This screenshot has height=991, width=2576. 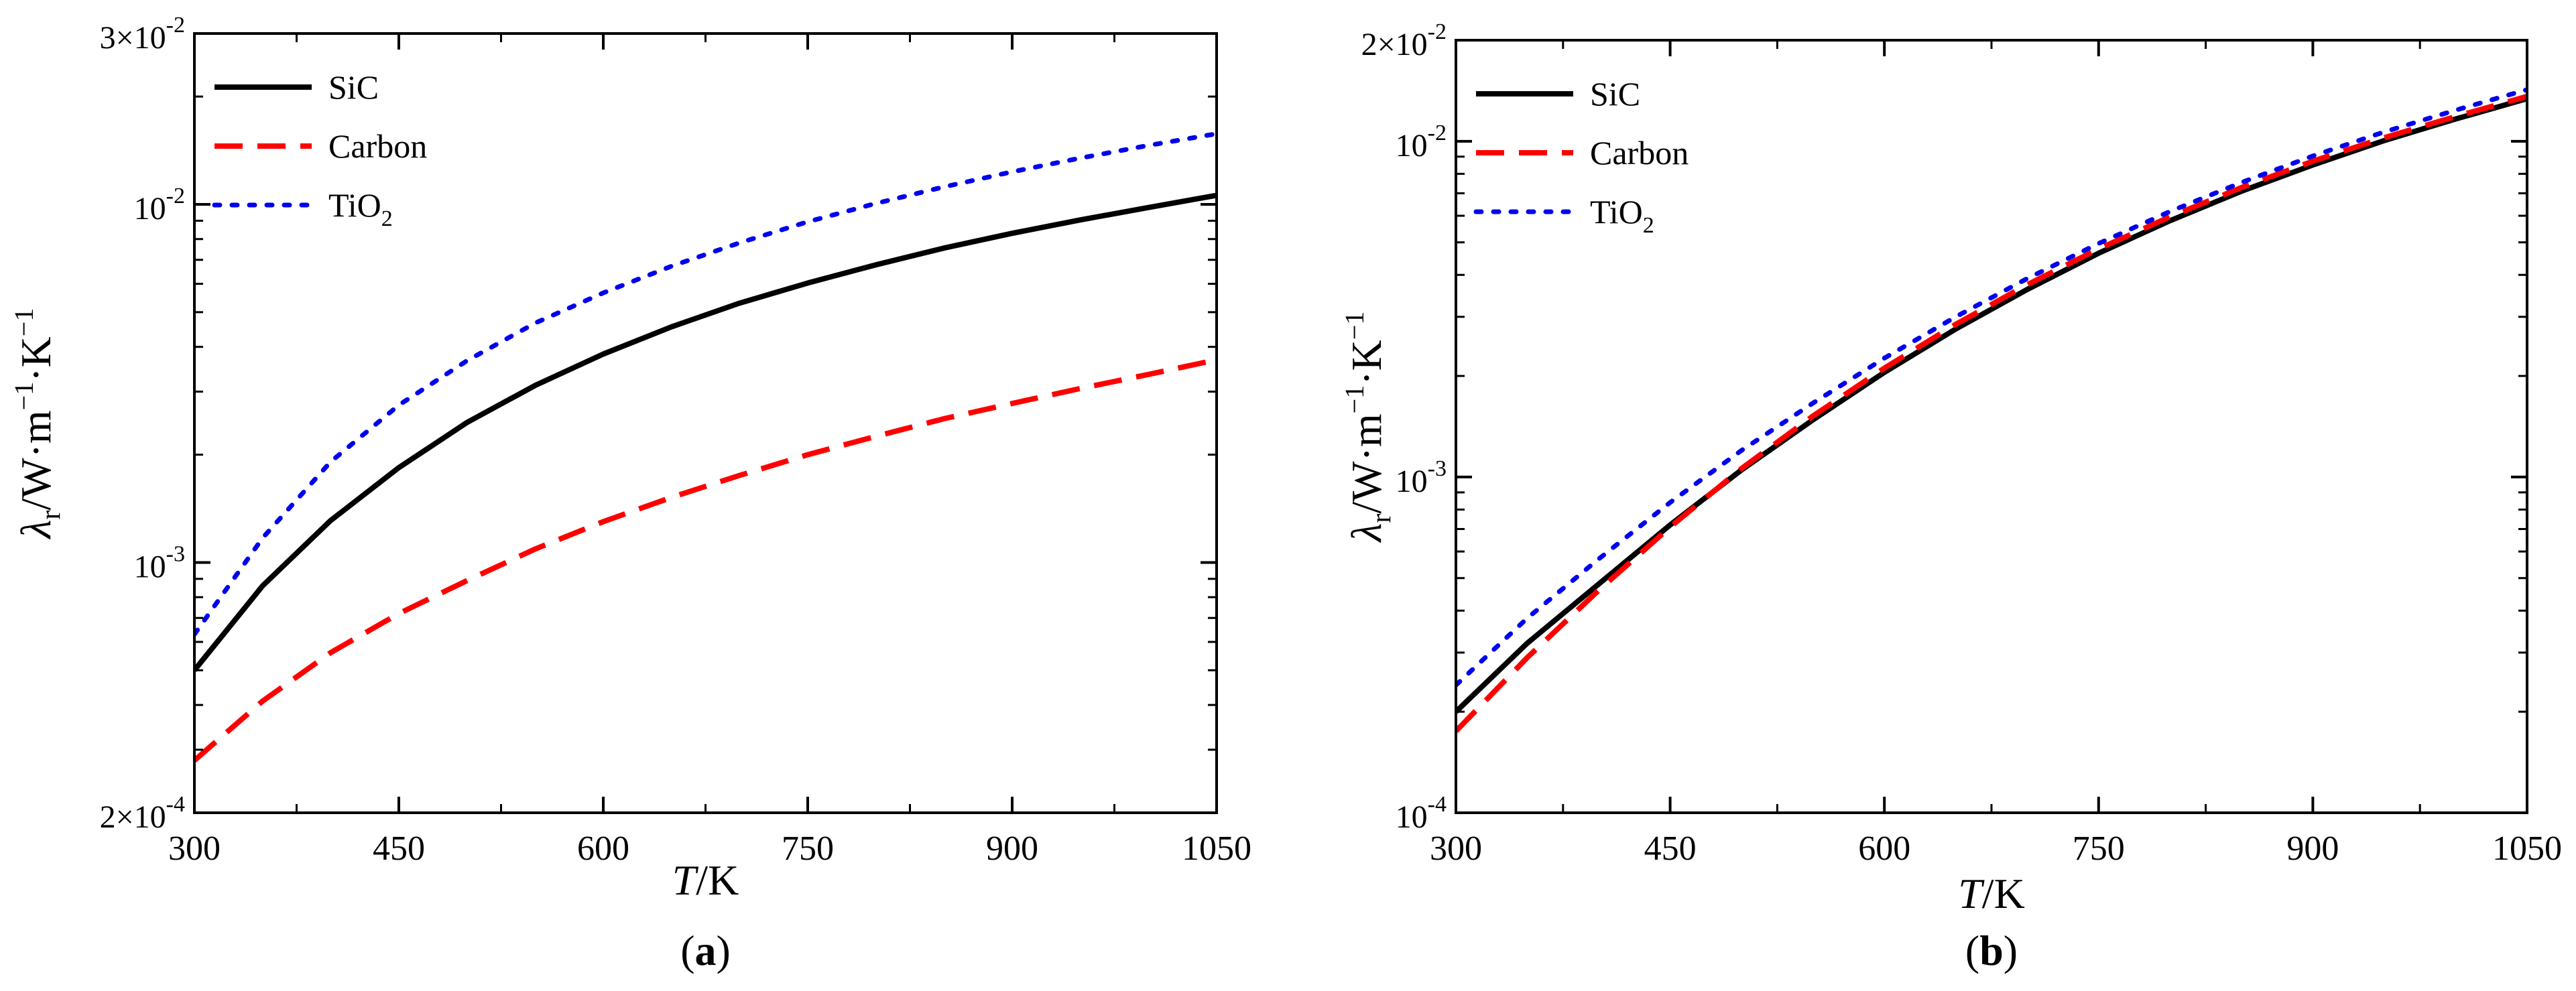 I want to click on y-tick-label: 10⁻⁴, so click(x=1421, y=813).